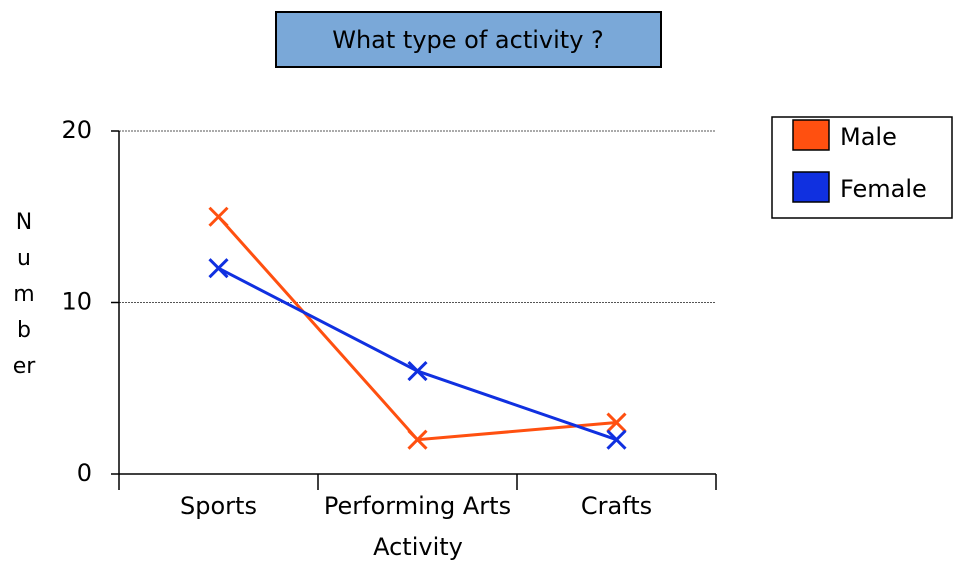  Describe the element at coordinates (76, 302) in the screenshot. I see `y-tick-label: 10` at that location.